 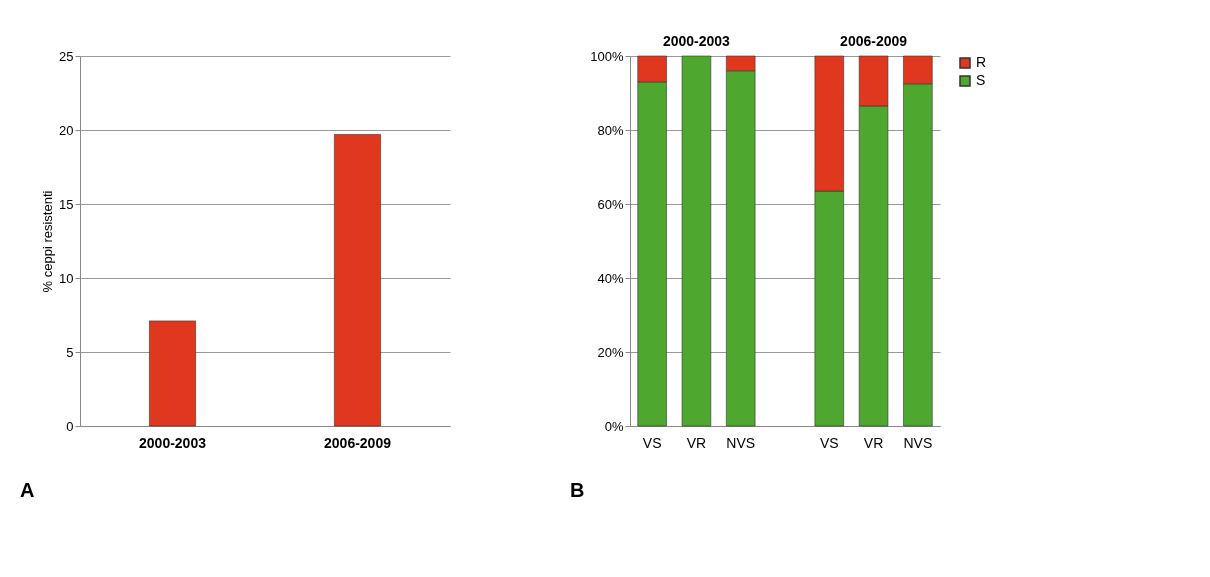 What do you see at coordinates (981, 62) in the screenshot?
I see `legend-label: R` at bounding box center [981, 62].